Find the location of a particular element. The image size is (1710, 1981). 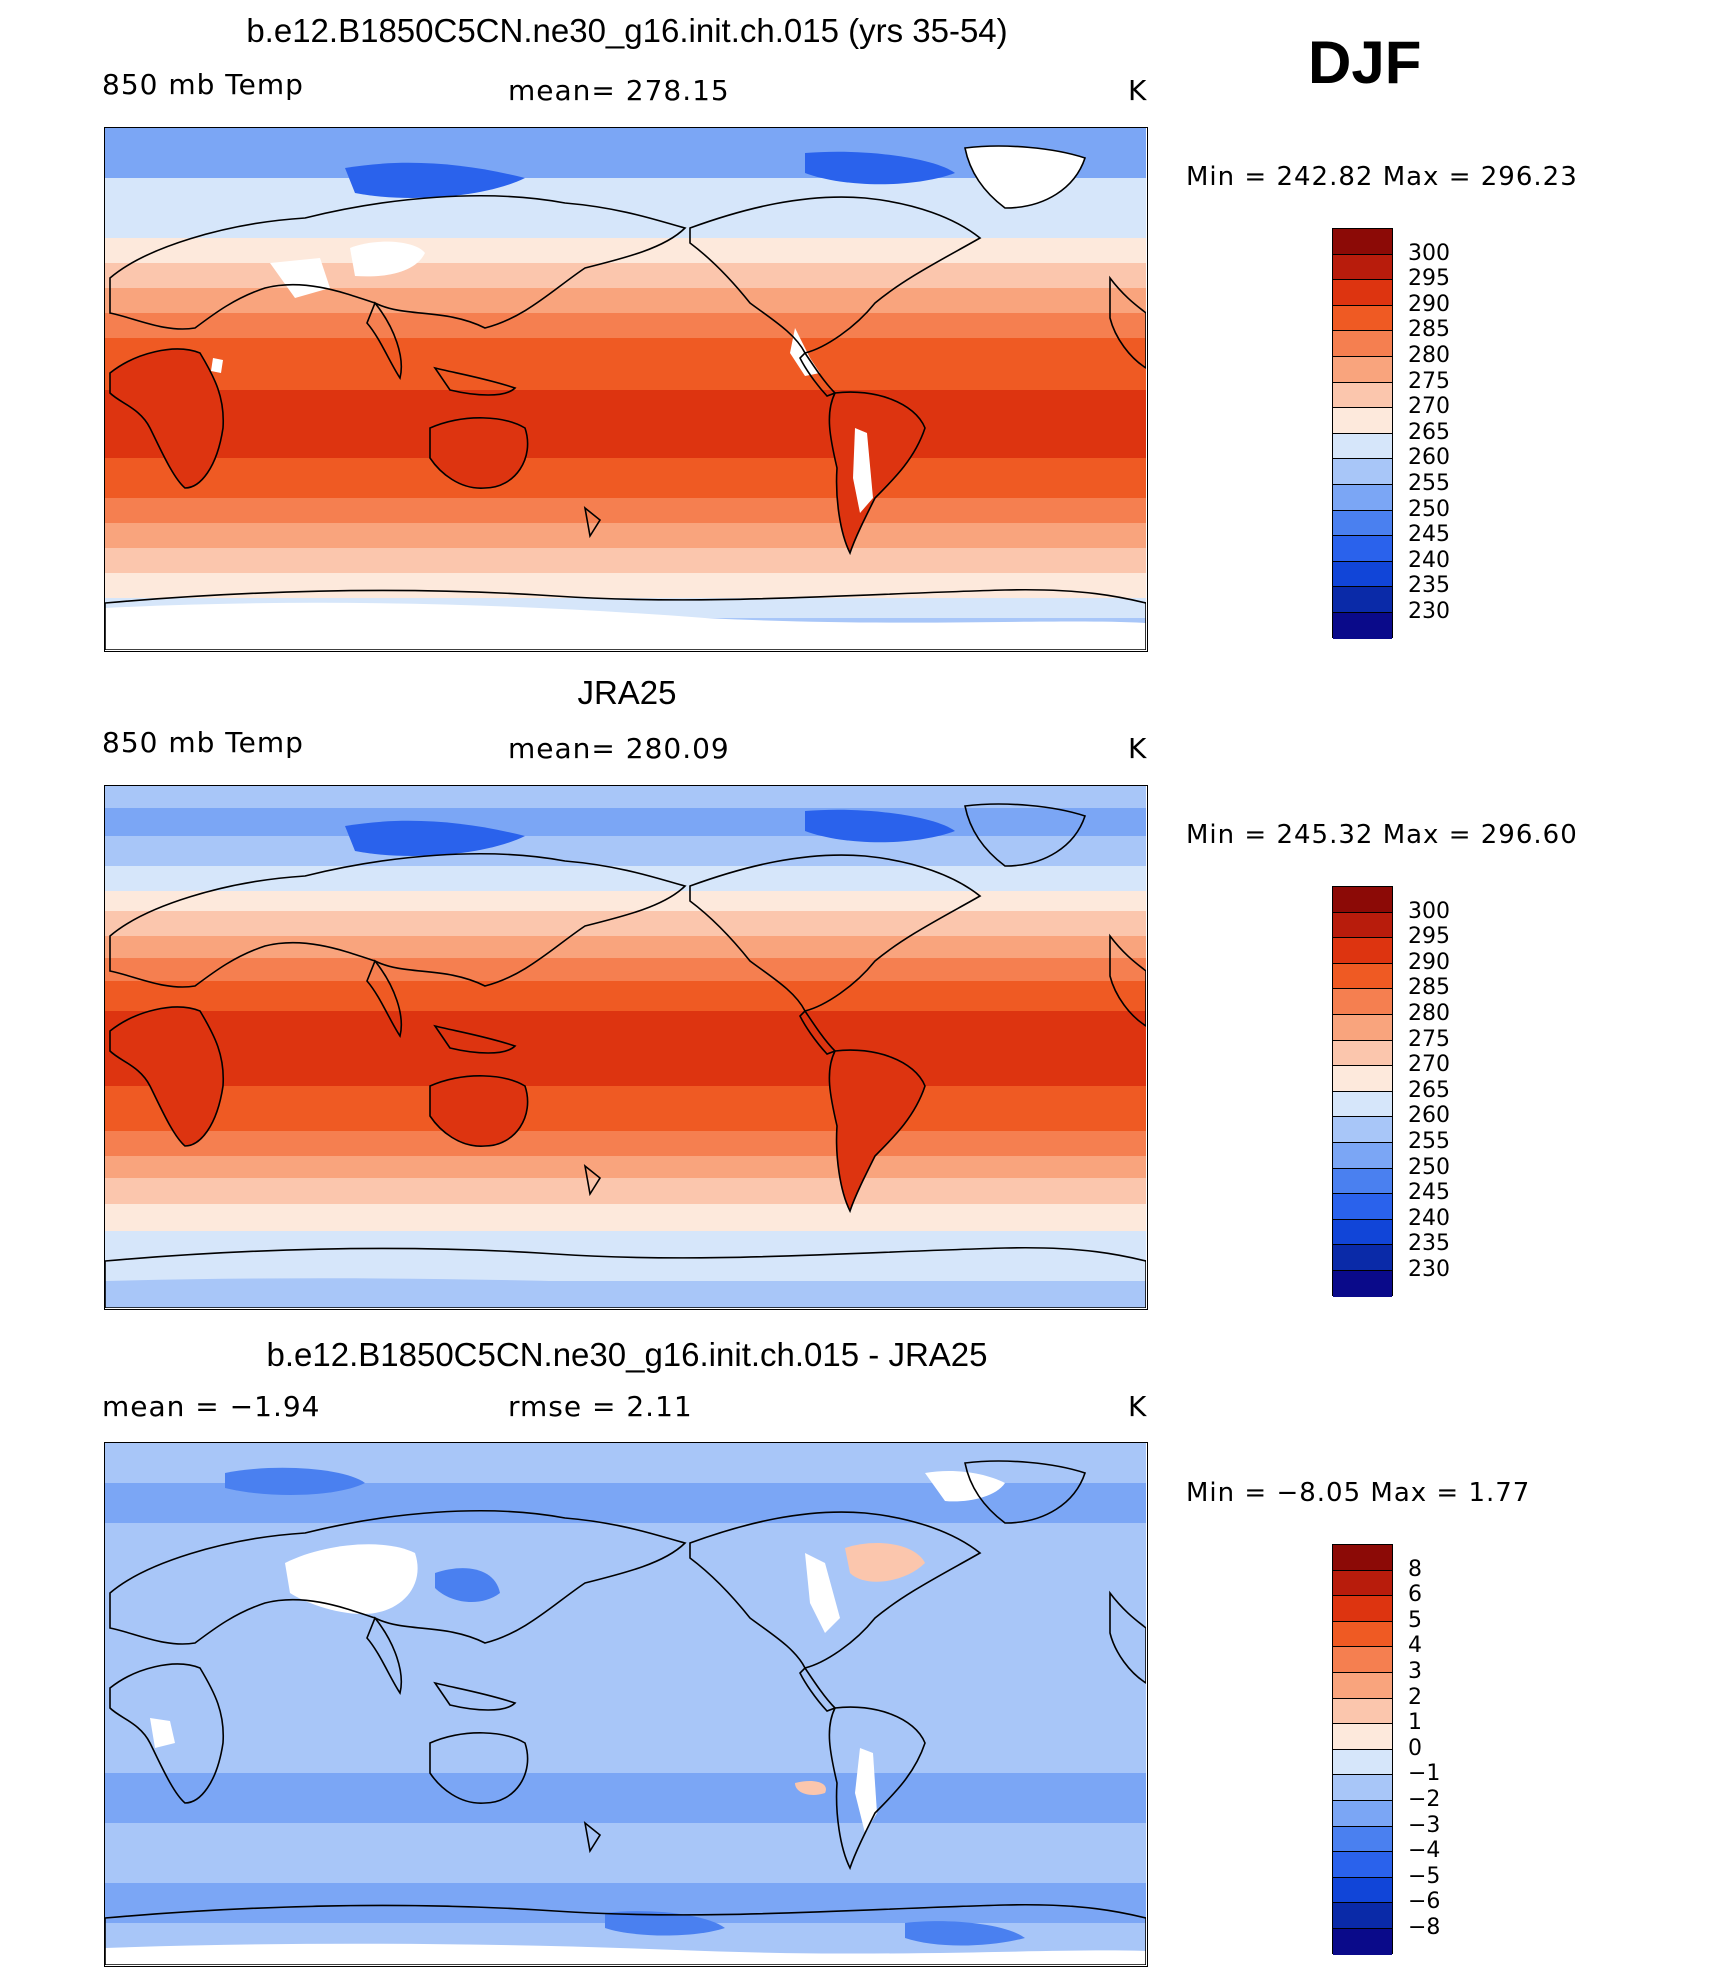

colorbar-tick-label: 6 is located at coordinates (1415, 1595).